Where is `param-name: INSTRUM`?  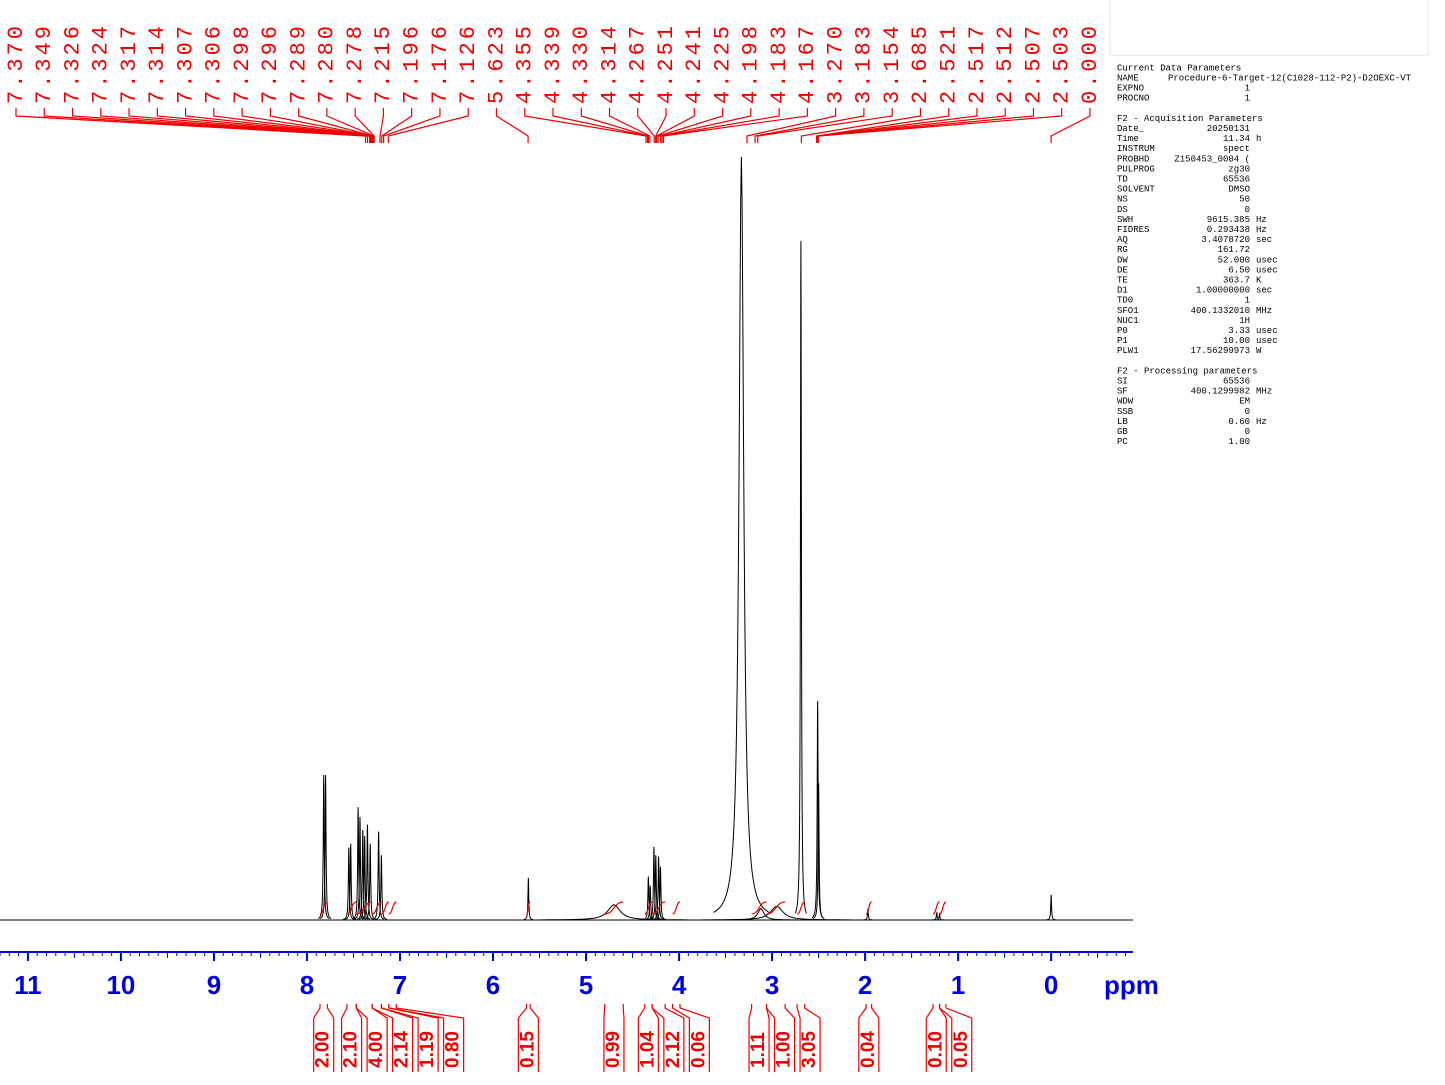
param-name: INSTRUM is located at coordinates (1136, 149).